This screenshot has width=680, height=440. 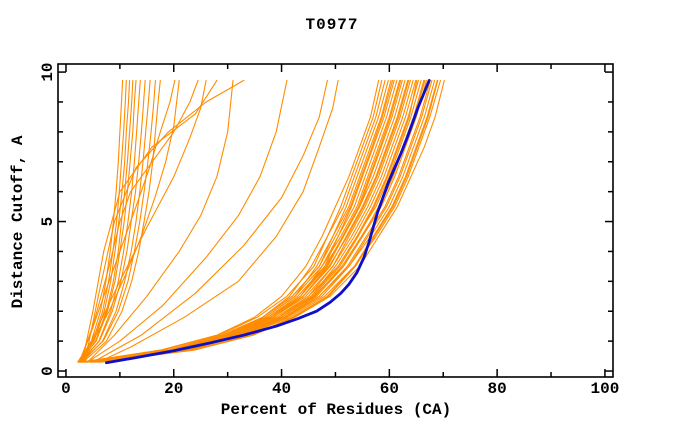 What do you see at coordinates (66, 389) in the screenshot?
I see `x-tick-label: 0` at bounding box center [66, 389].